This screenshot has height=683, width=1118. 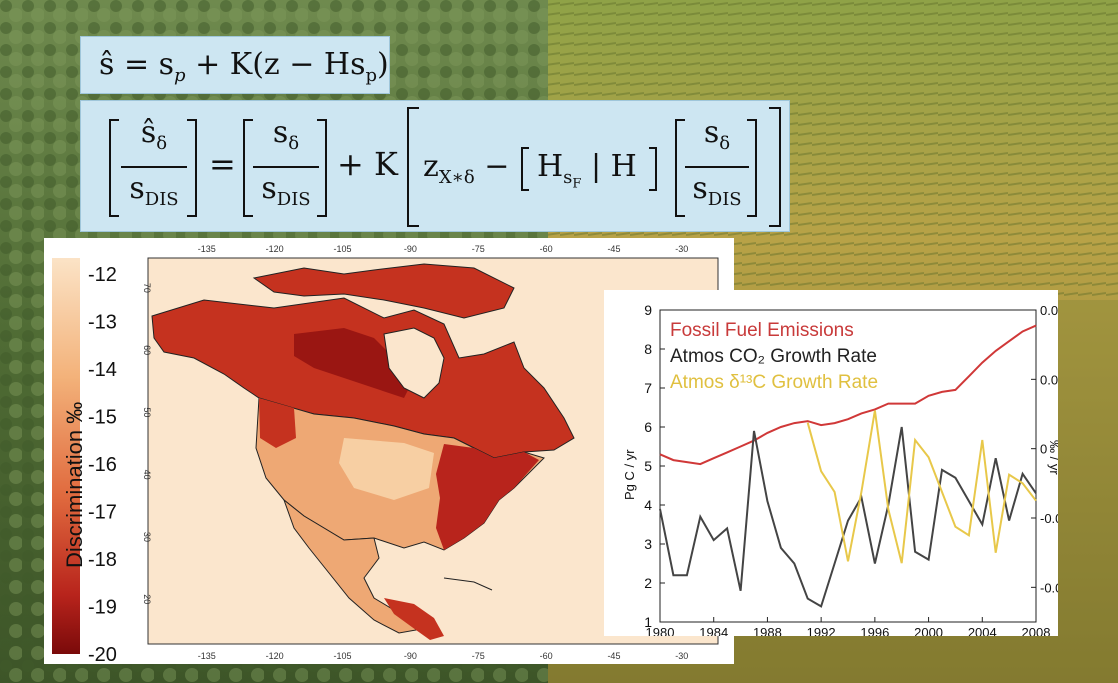 What do you see at coordinates (147, 599) in the screenshot?
I see `map-y-tick: 20` at bounding box center [147, 599].